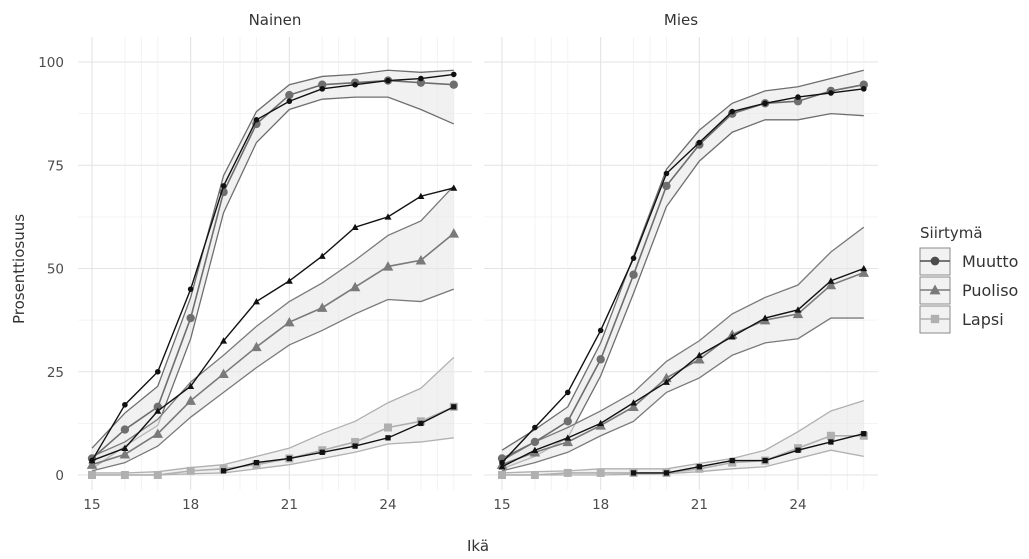 This screenshot has height=559, width=1029. I want to click on panel-title: Mies, so click(681, 20).